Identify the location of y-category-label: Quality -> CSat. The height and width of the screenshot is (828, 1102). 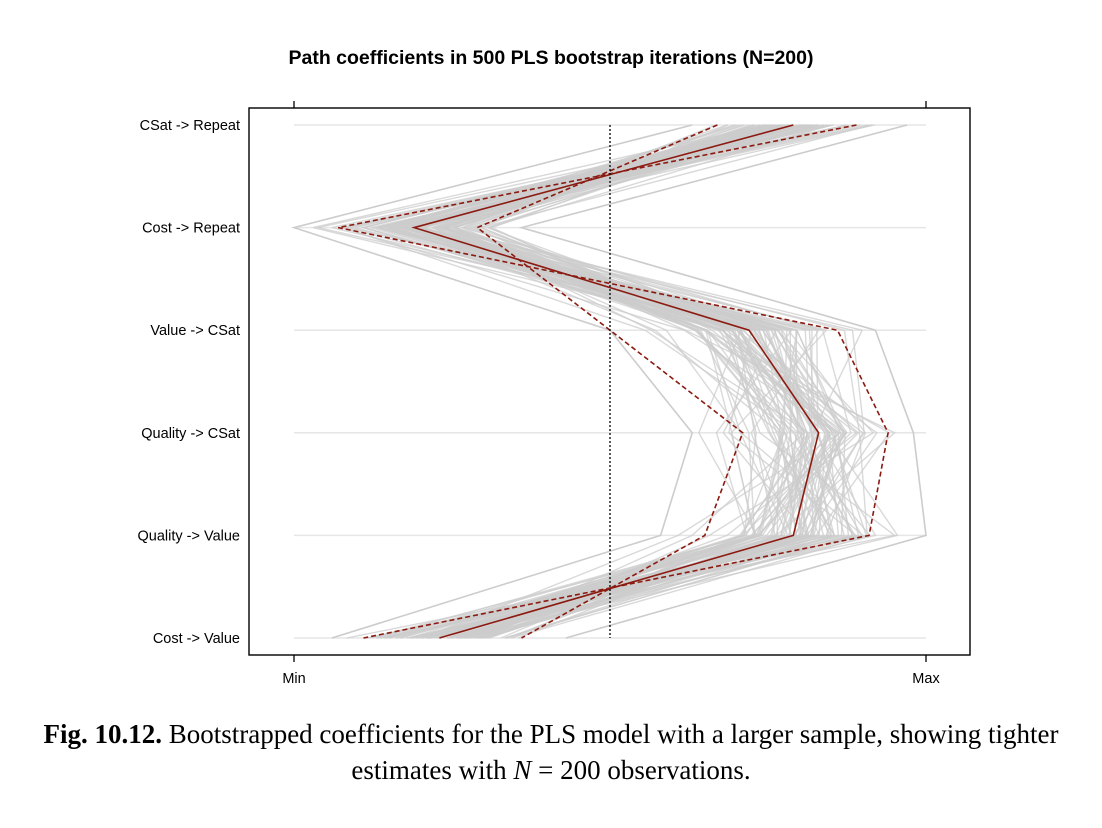
(190, 434).